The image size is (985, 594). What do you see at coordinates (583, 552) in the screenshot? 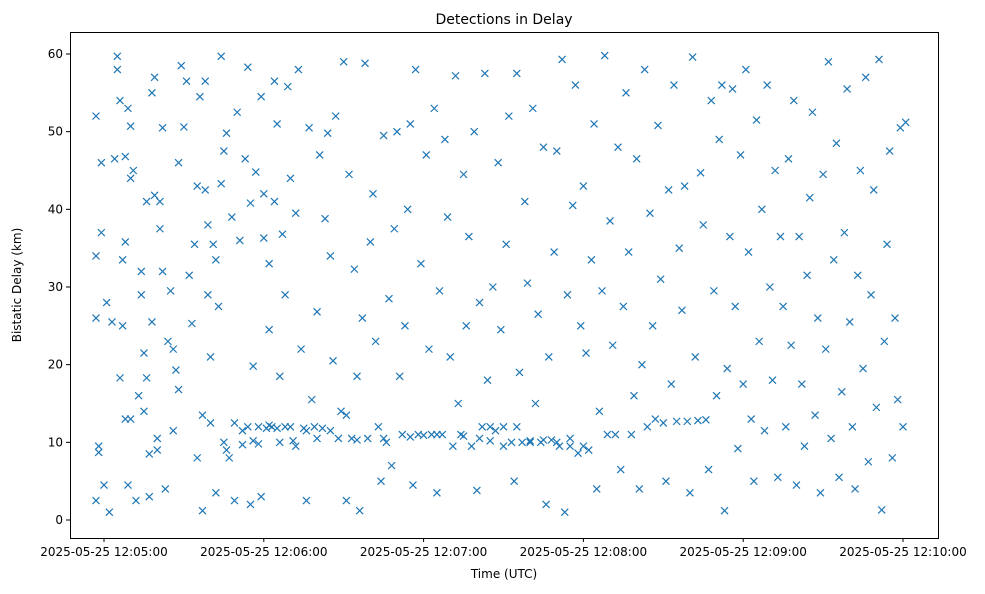
I see `x-tick-label: 2025-05-25 12:08:00` at bounding box center [583, 552].